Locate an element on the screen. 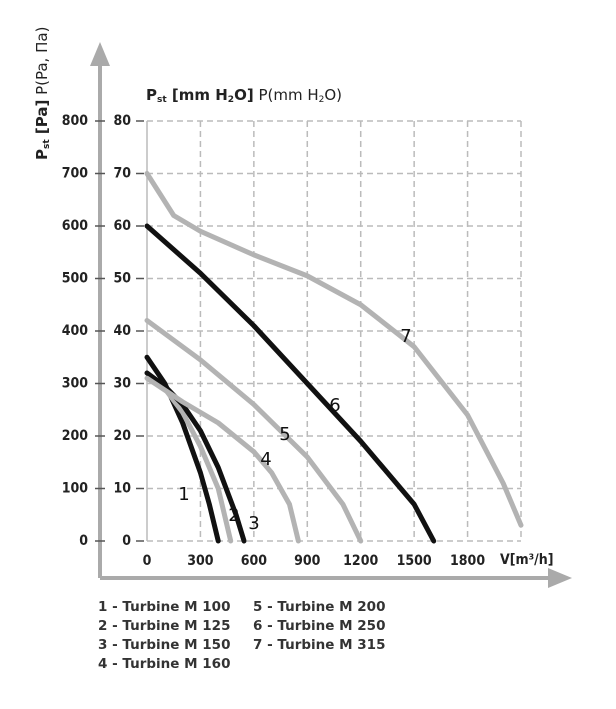  curve-label: 6 is located at coordinates (334, 405).